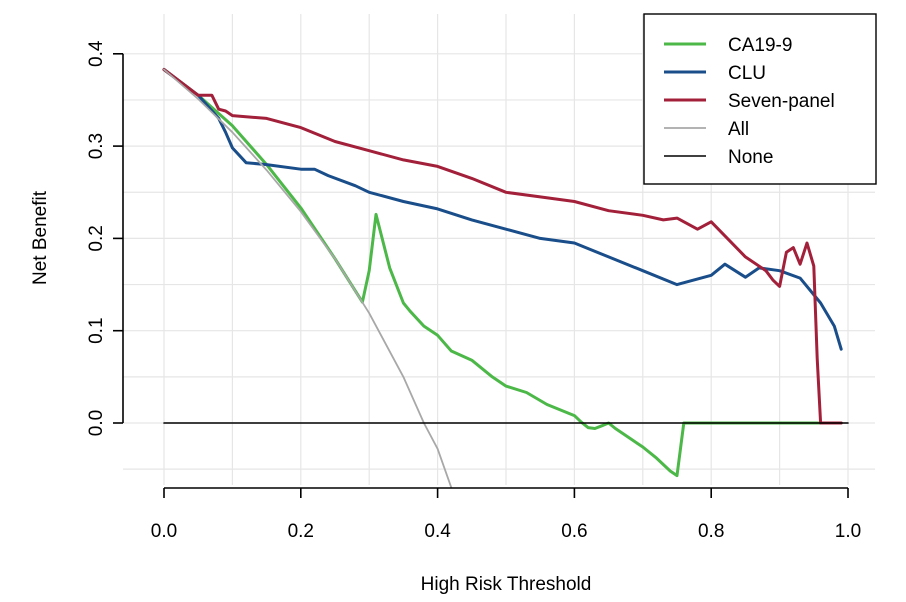 This screenshot has width=906, height=602. I want to click on x-tick-label: 0.4, so click(437, 531).